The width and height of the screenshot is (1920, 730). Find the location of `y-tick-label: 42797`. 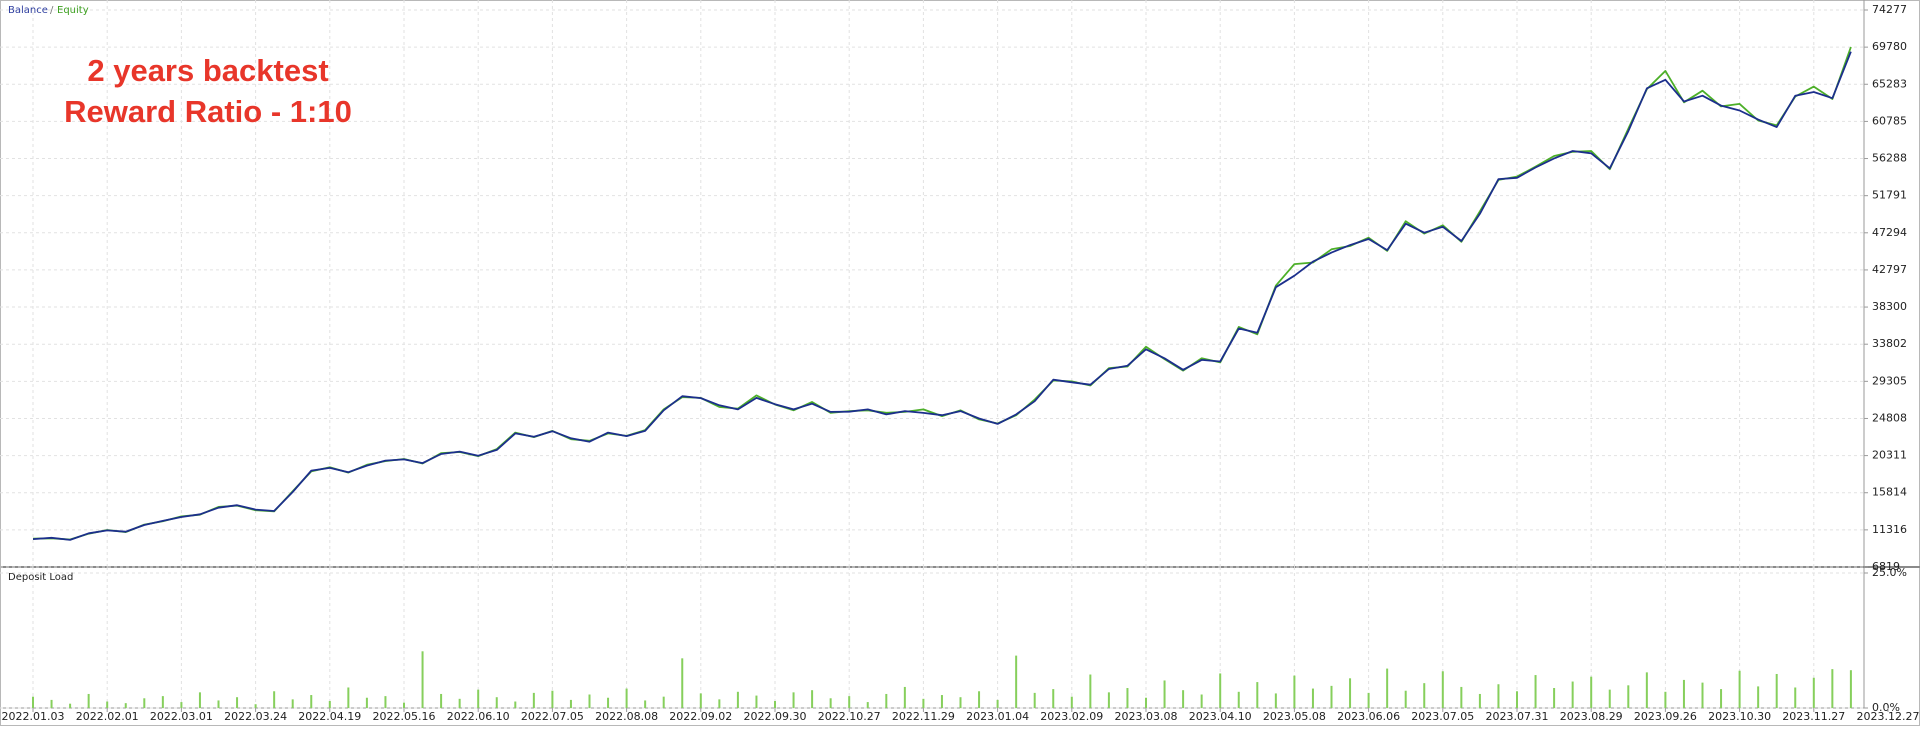

y-tick-label: 42797 is located at coordinates (1889, 269).